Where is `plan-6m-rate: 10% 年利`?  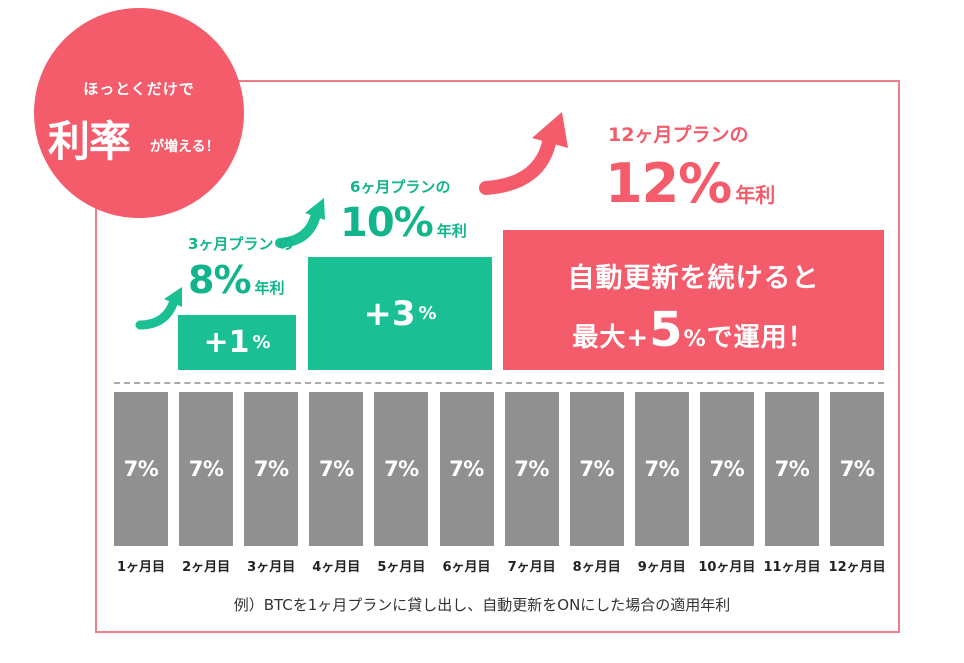
plan-6m-rate: 10% 年利 is located at coordinates (403, 223).